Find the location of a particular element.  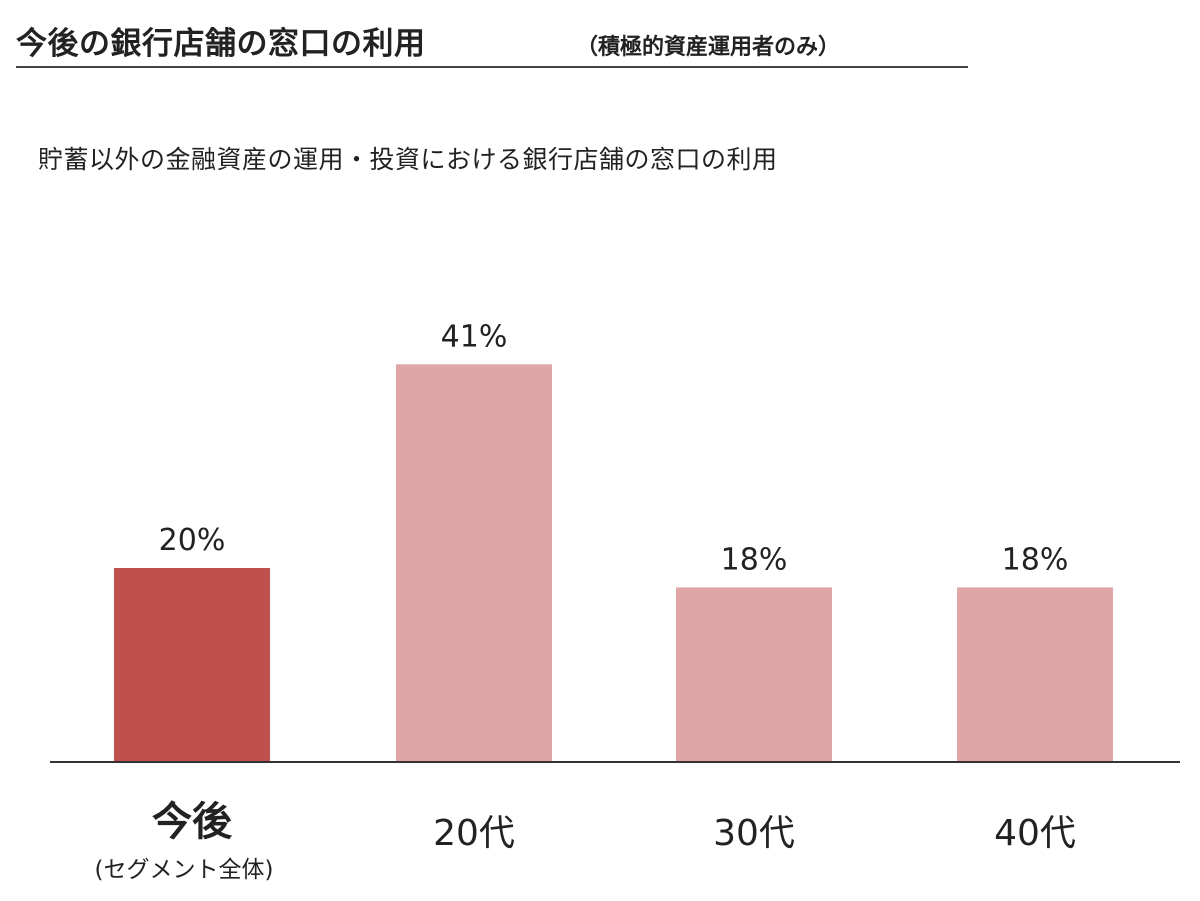

category-label-4: 40代 is located at coordinates (1035, 833).